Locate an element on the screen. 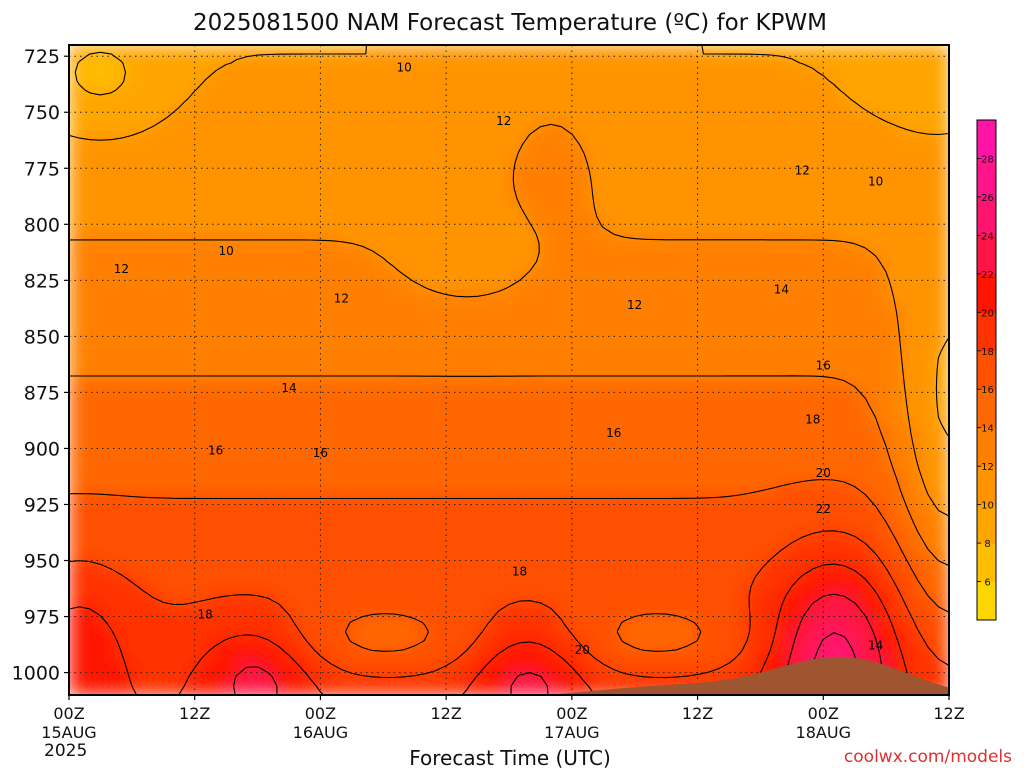 This screenshot has height=768, width=1024. credit-link: coolwx.com/models is located at coordinates (928, 757).